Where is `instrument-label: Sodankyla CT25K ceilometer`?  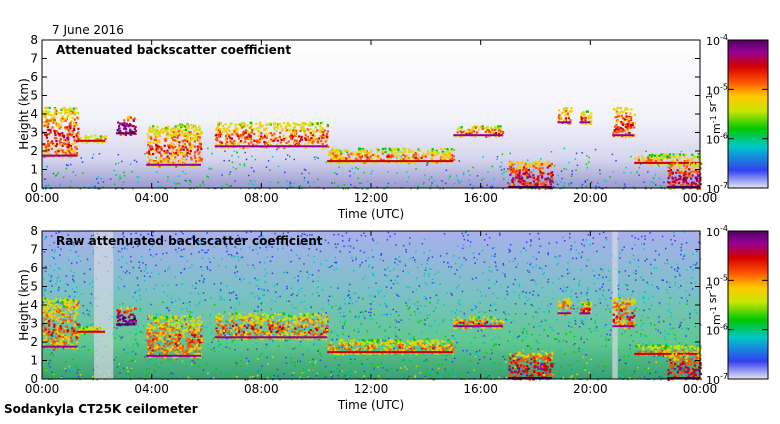
instrument-label: Sodankyla CT25K ceilometer is located at coordinates (101, 409).